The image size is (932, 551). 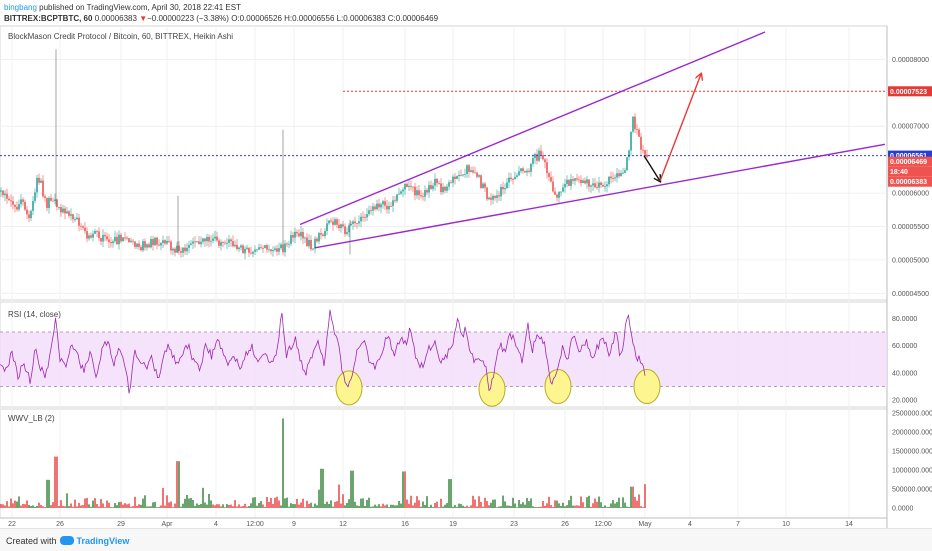 What do you see at coordinates (103, 541) in the screenshot?
I see `tradingview-brand: TradingView` at bounding box center [103, 541].